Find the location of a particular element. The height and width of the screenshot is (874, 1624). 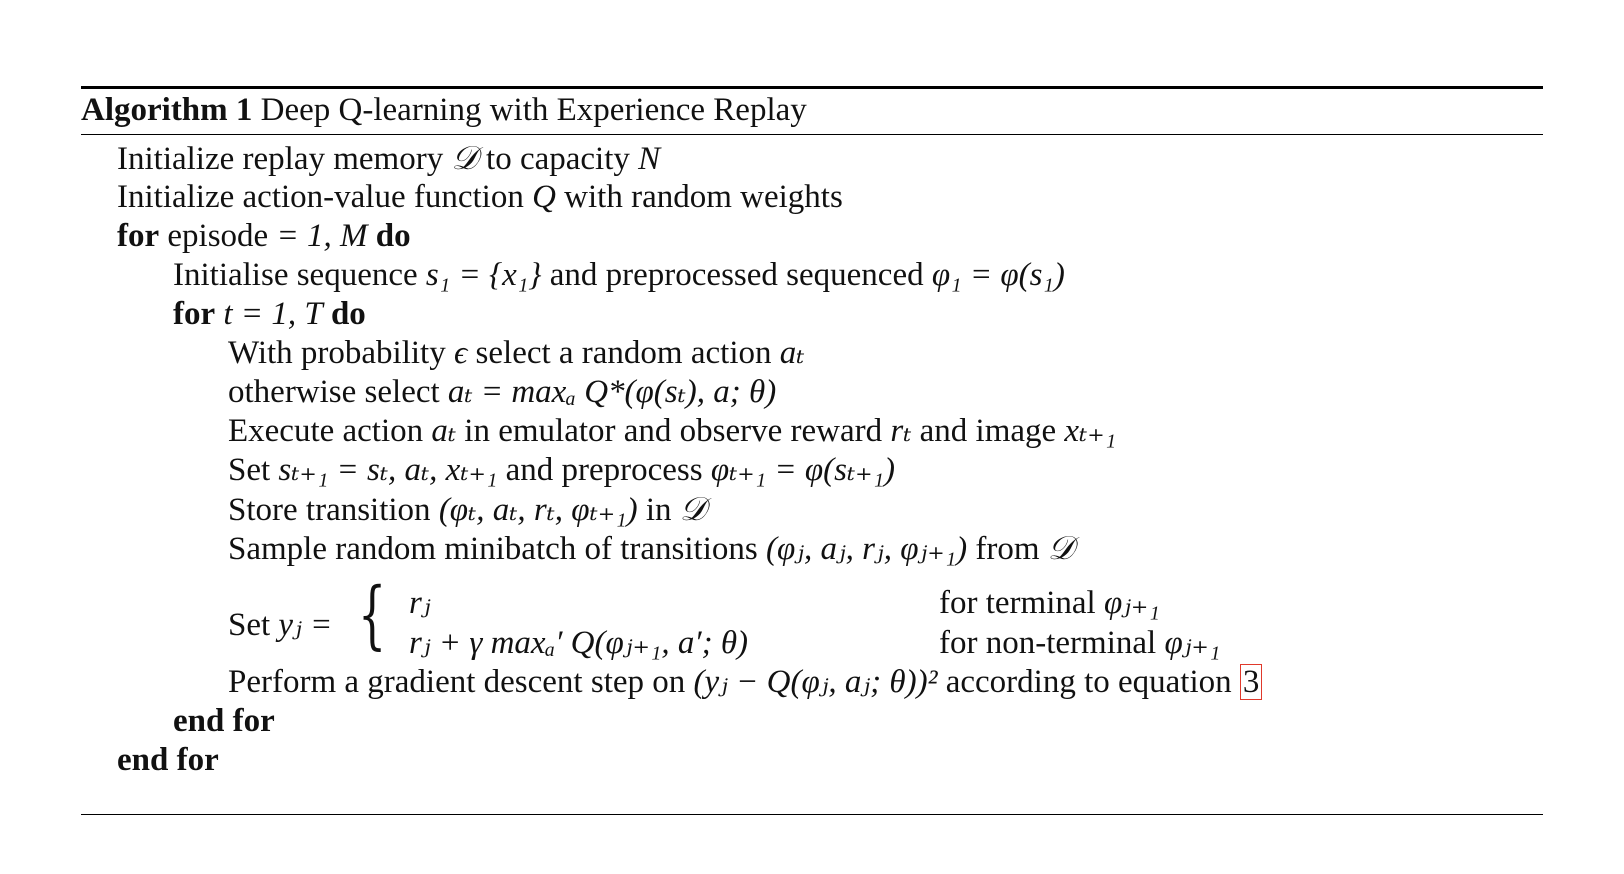

bottom-rule is located at coordinates (812, 814).